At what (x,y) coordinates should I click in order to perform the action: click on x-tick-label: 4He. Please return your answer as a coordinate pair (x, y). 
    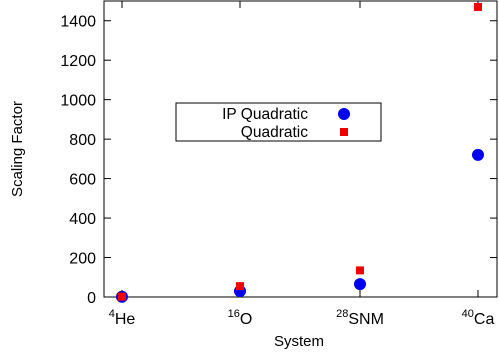
    Looking at the image, I should click on (122, 318).